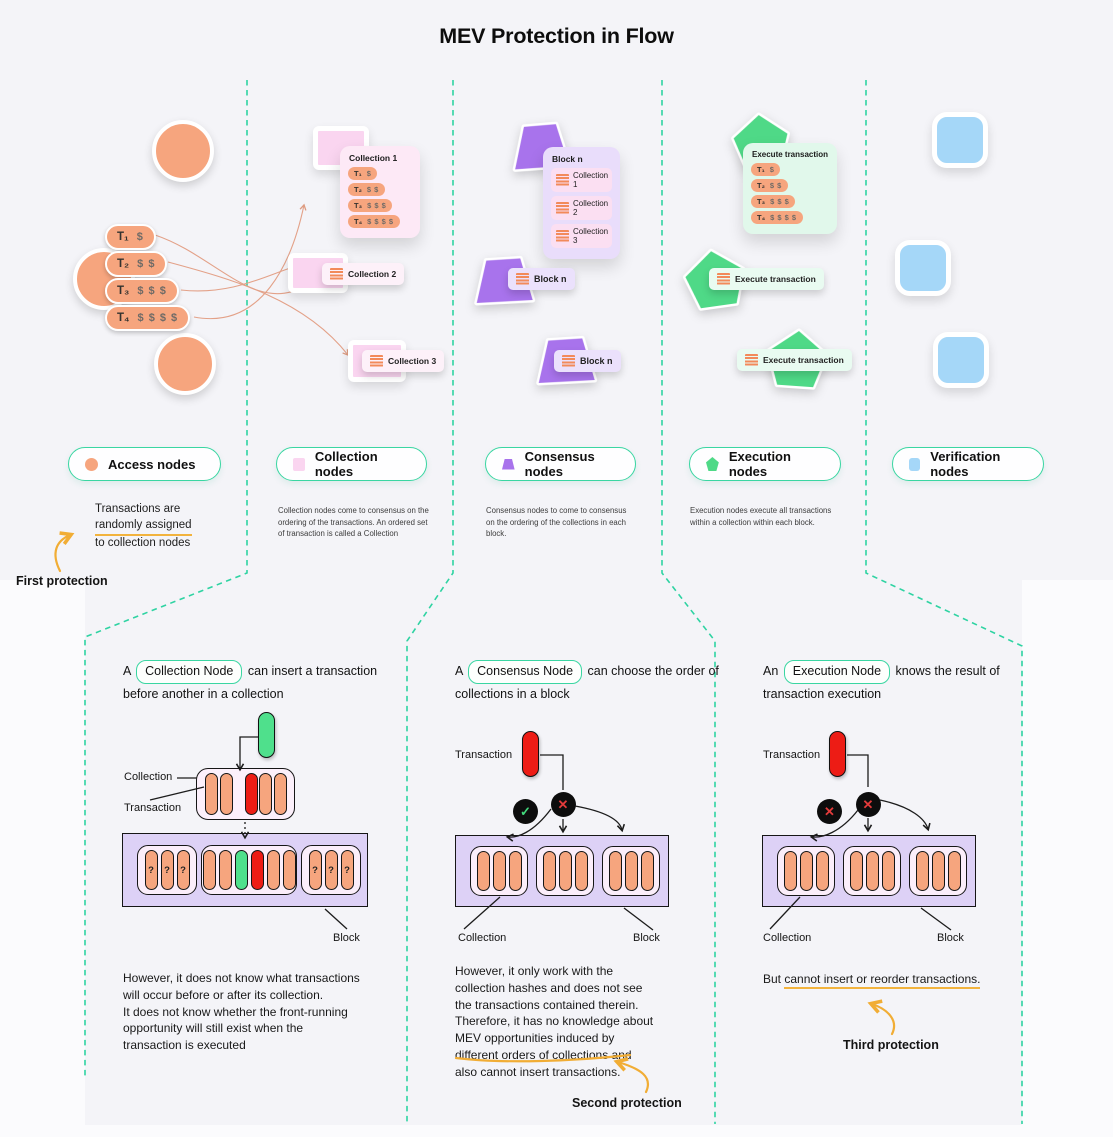 This screenshot has width=1113, height=1137. I want to click on block-collection-row: Collection 1, so click(581, 180).